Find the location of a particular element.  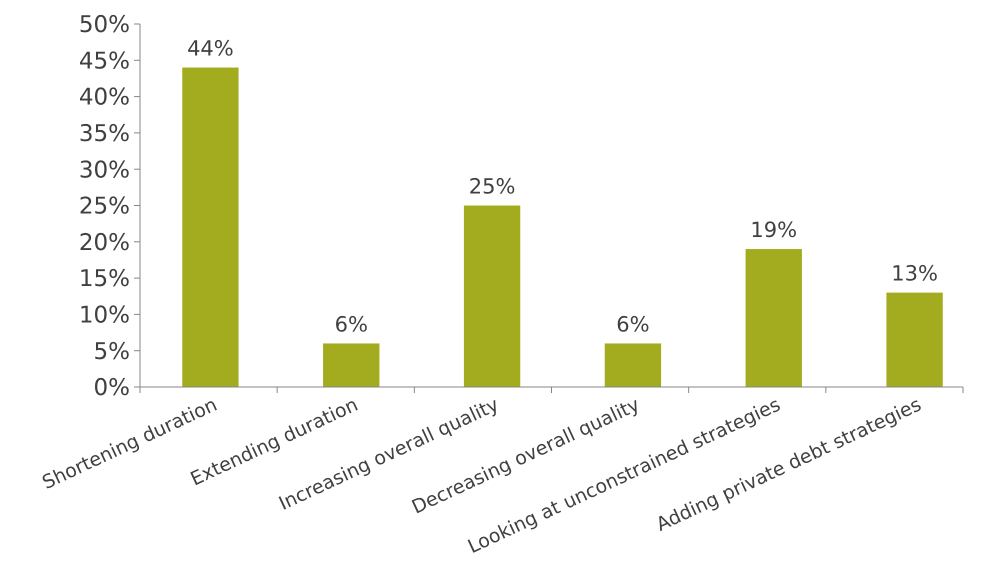

y-tick-label: 15% is located at coordinates (104, 279).